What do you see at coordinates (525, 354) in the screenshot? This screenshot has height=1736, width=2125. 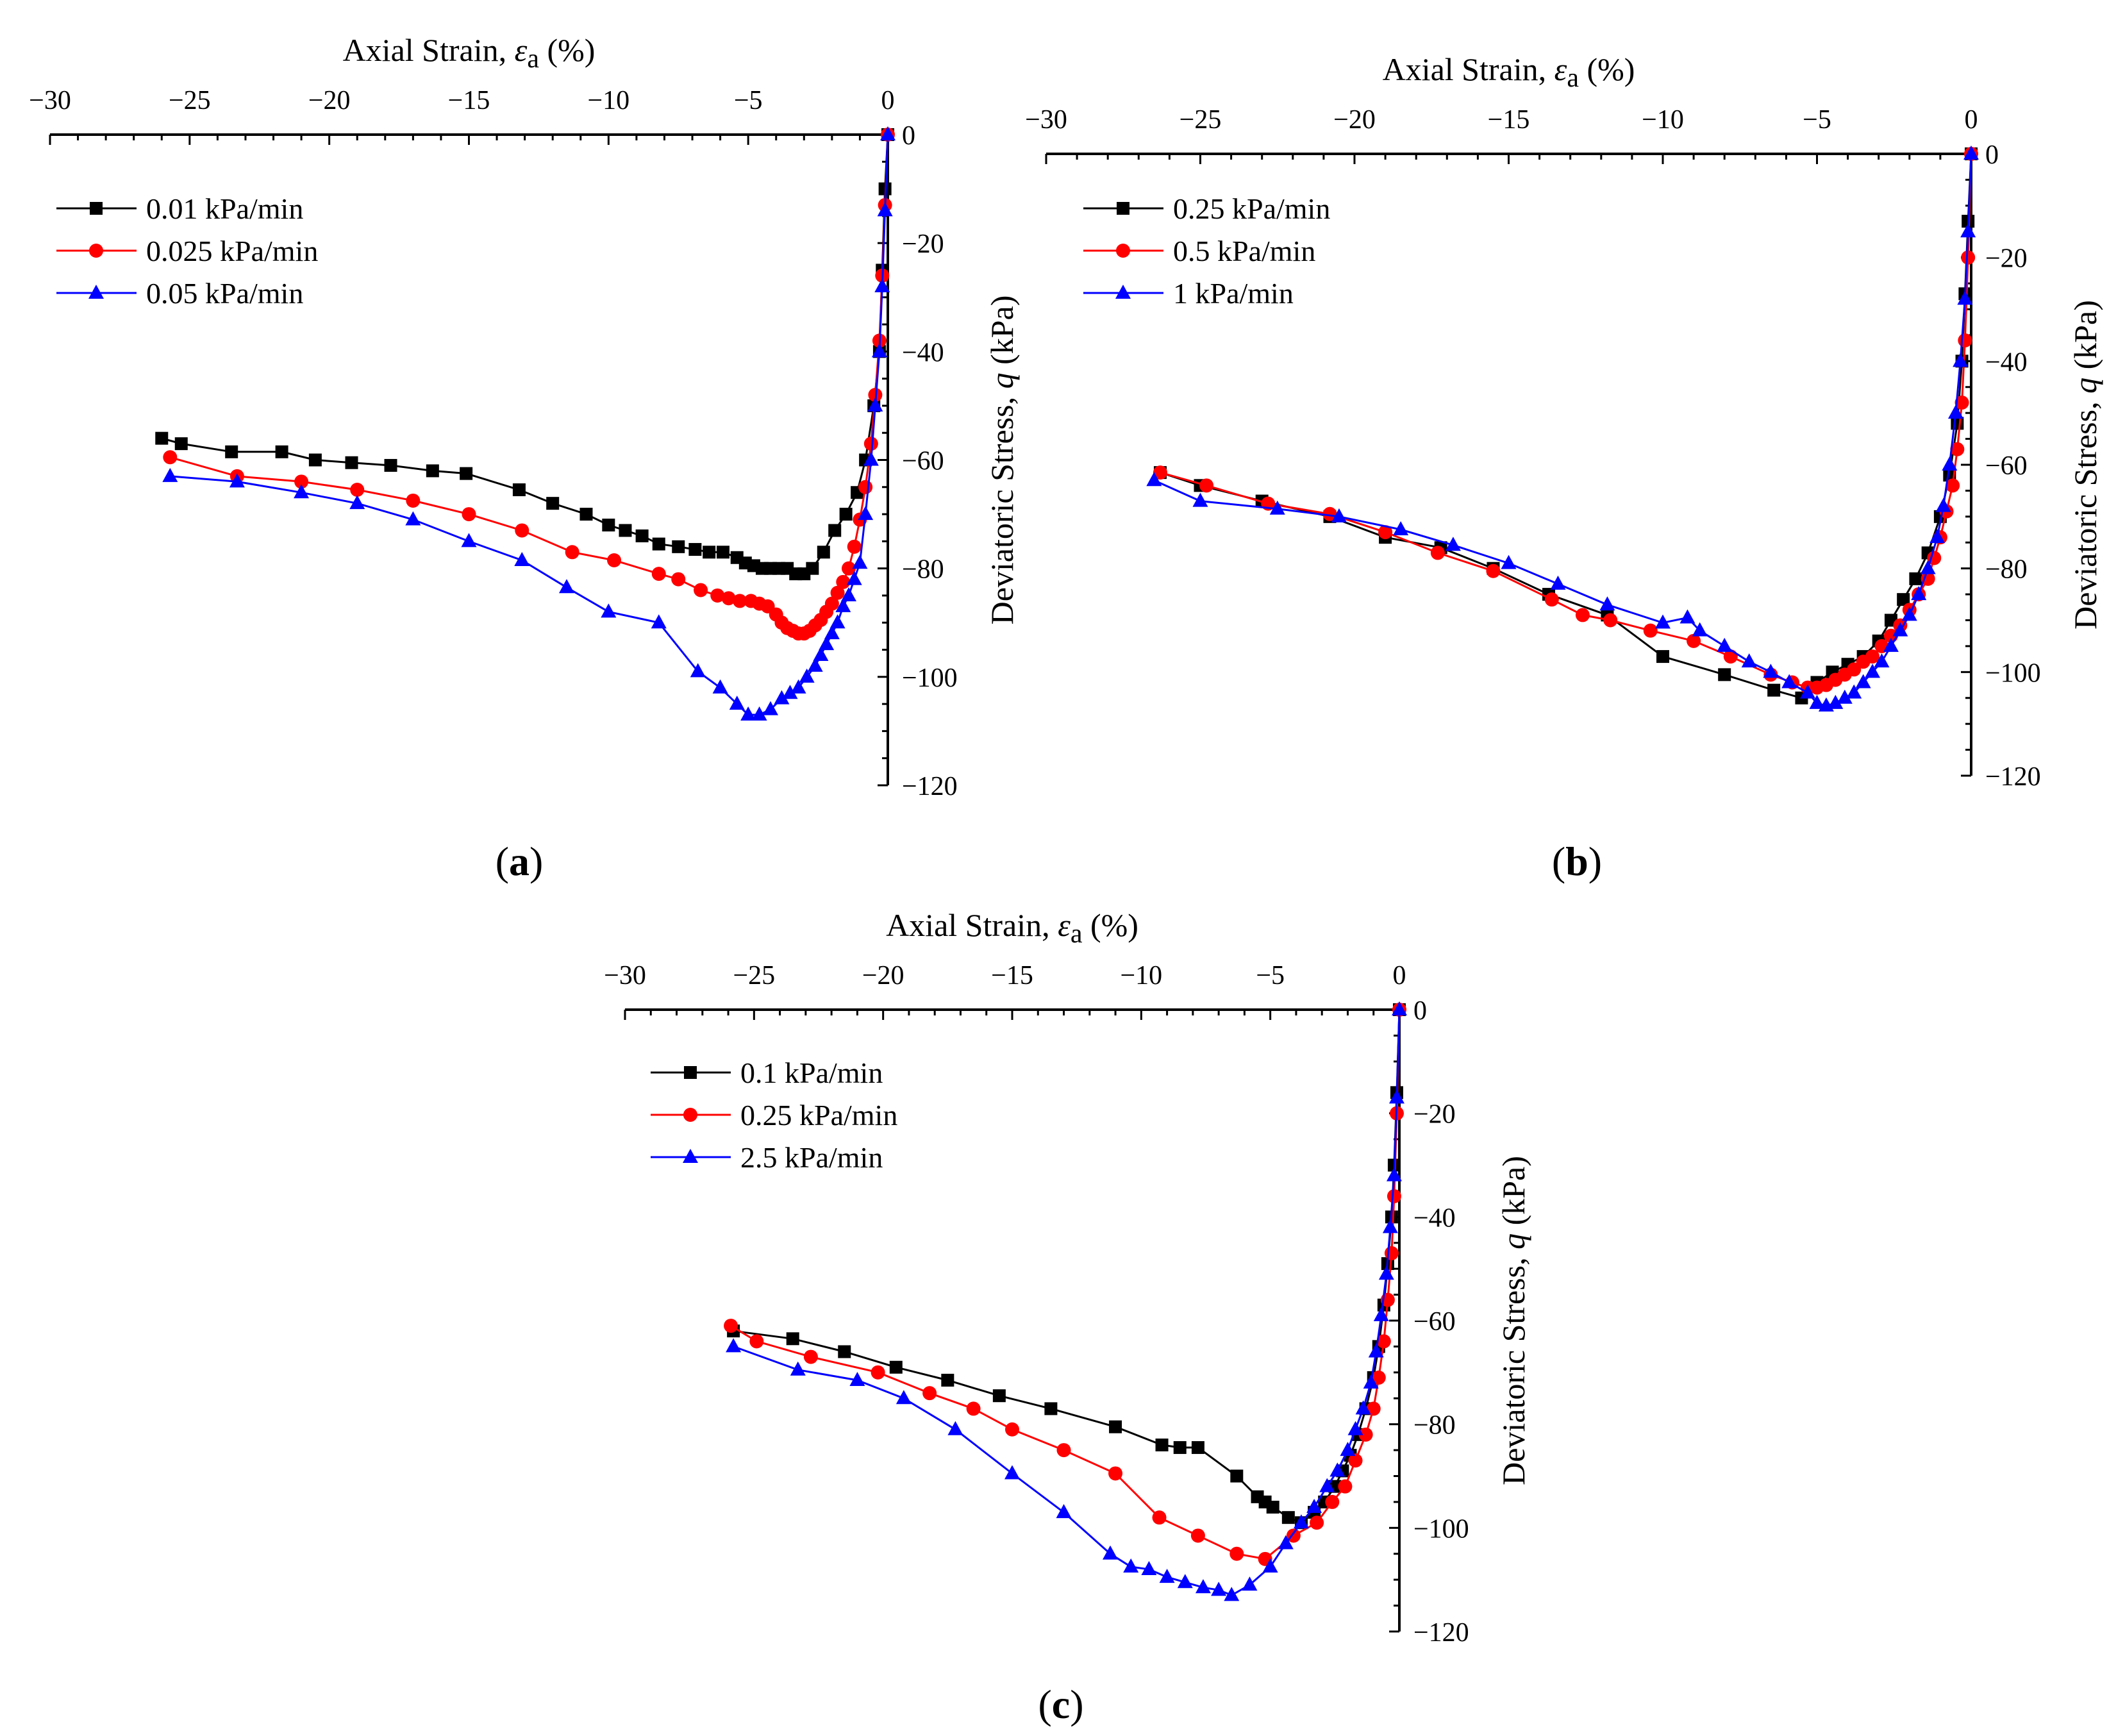 I see `series-line` at bounding box center [525, 354].